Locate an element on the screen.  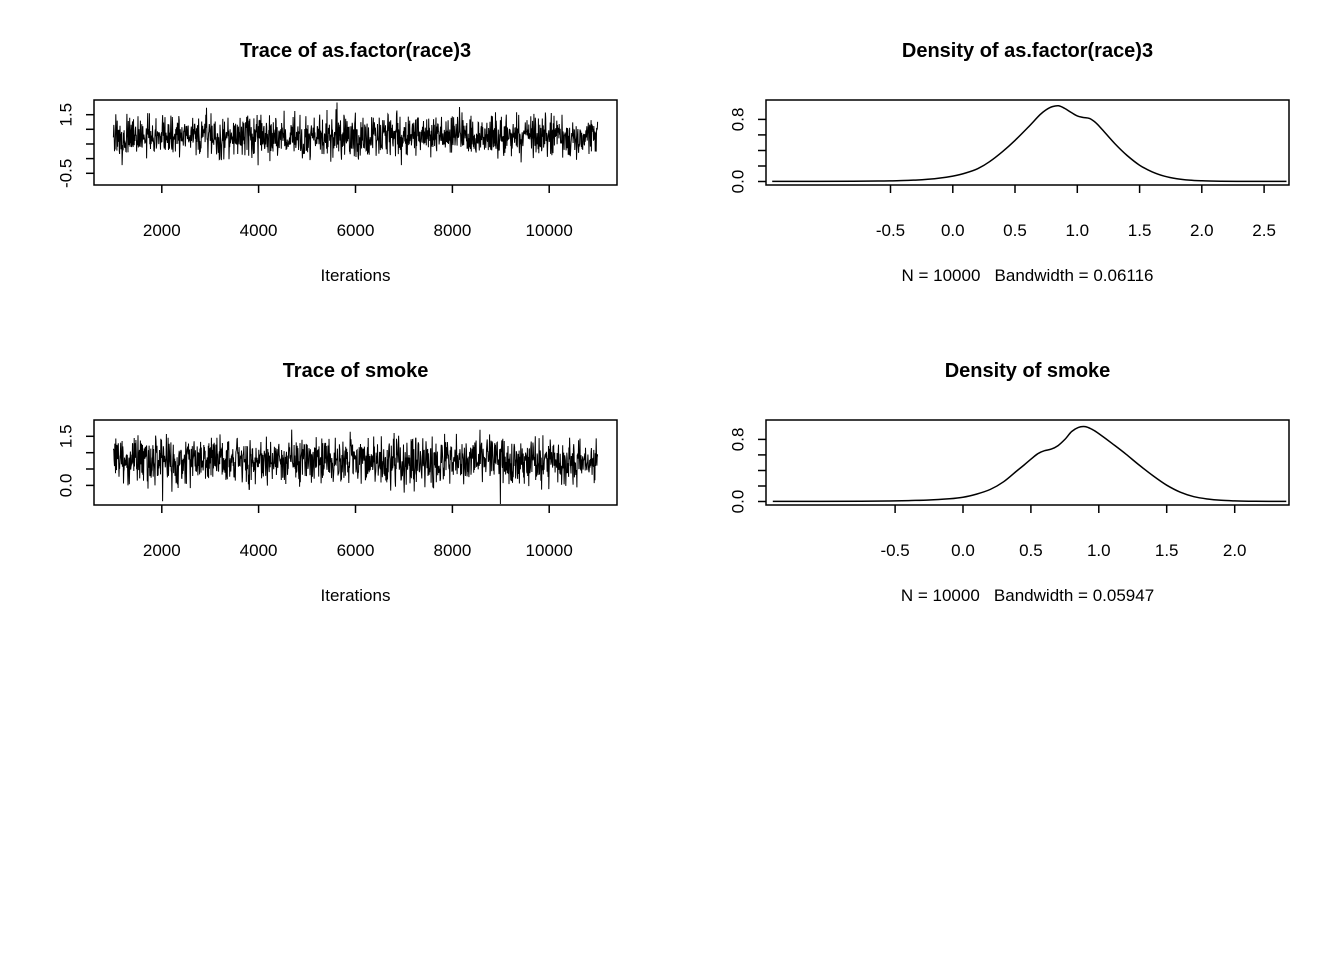
chart-title: Density of as.factor(race)3 is located at coordinates (1027, 51).